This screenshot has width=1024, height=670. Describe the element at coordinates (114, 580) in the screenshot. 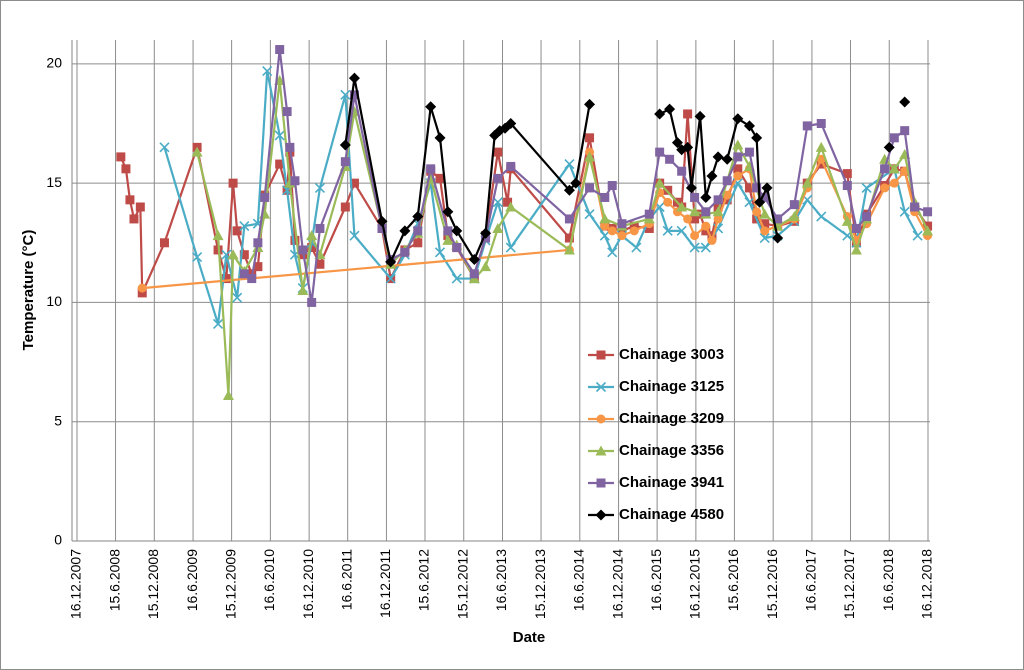

I see `x-tick-label: 15.6.2008` at that location.